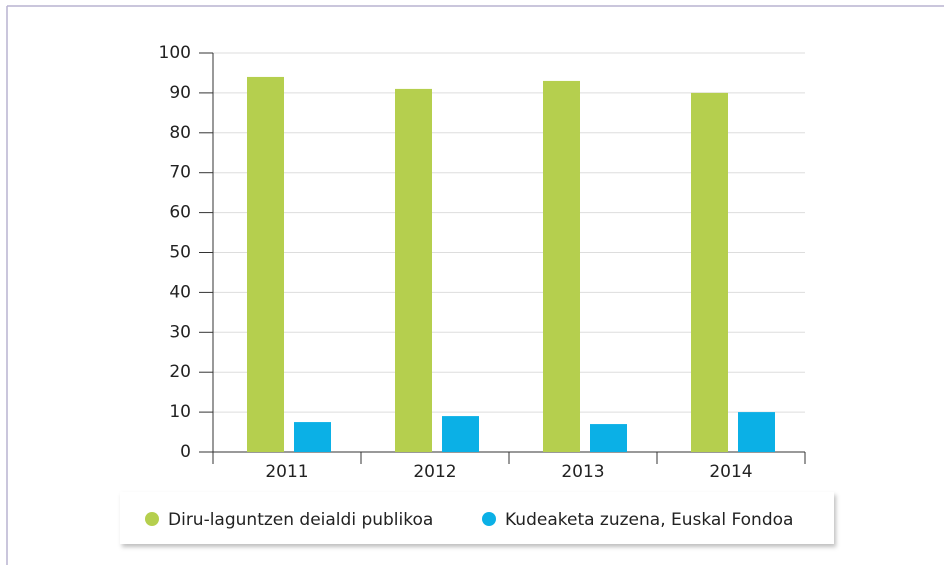 The image size is (944, 565). What do you see at coordinates (185, 452) in the screenshot?
I see `y-tick-label: 0` at bounding box center [185, 452].